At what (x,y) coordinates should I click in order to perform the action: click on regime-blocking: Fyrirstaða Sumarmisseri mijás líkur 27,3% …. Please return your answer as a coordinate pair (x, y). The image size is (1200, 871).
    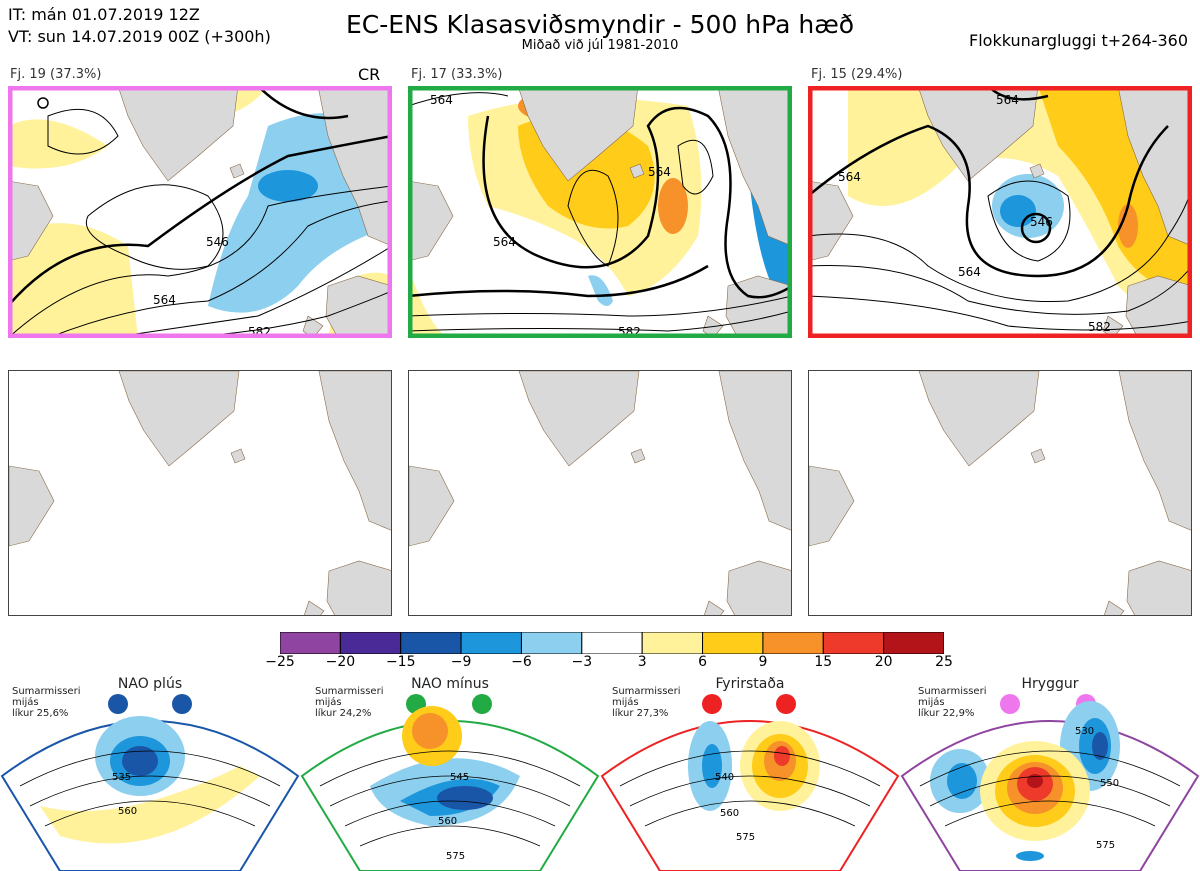
    Looking at the image, I should click on (750, 773).